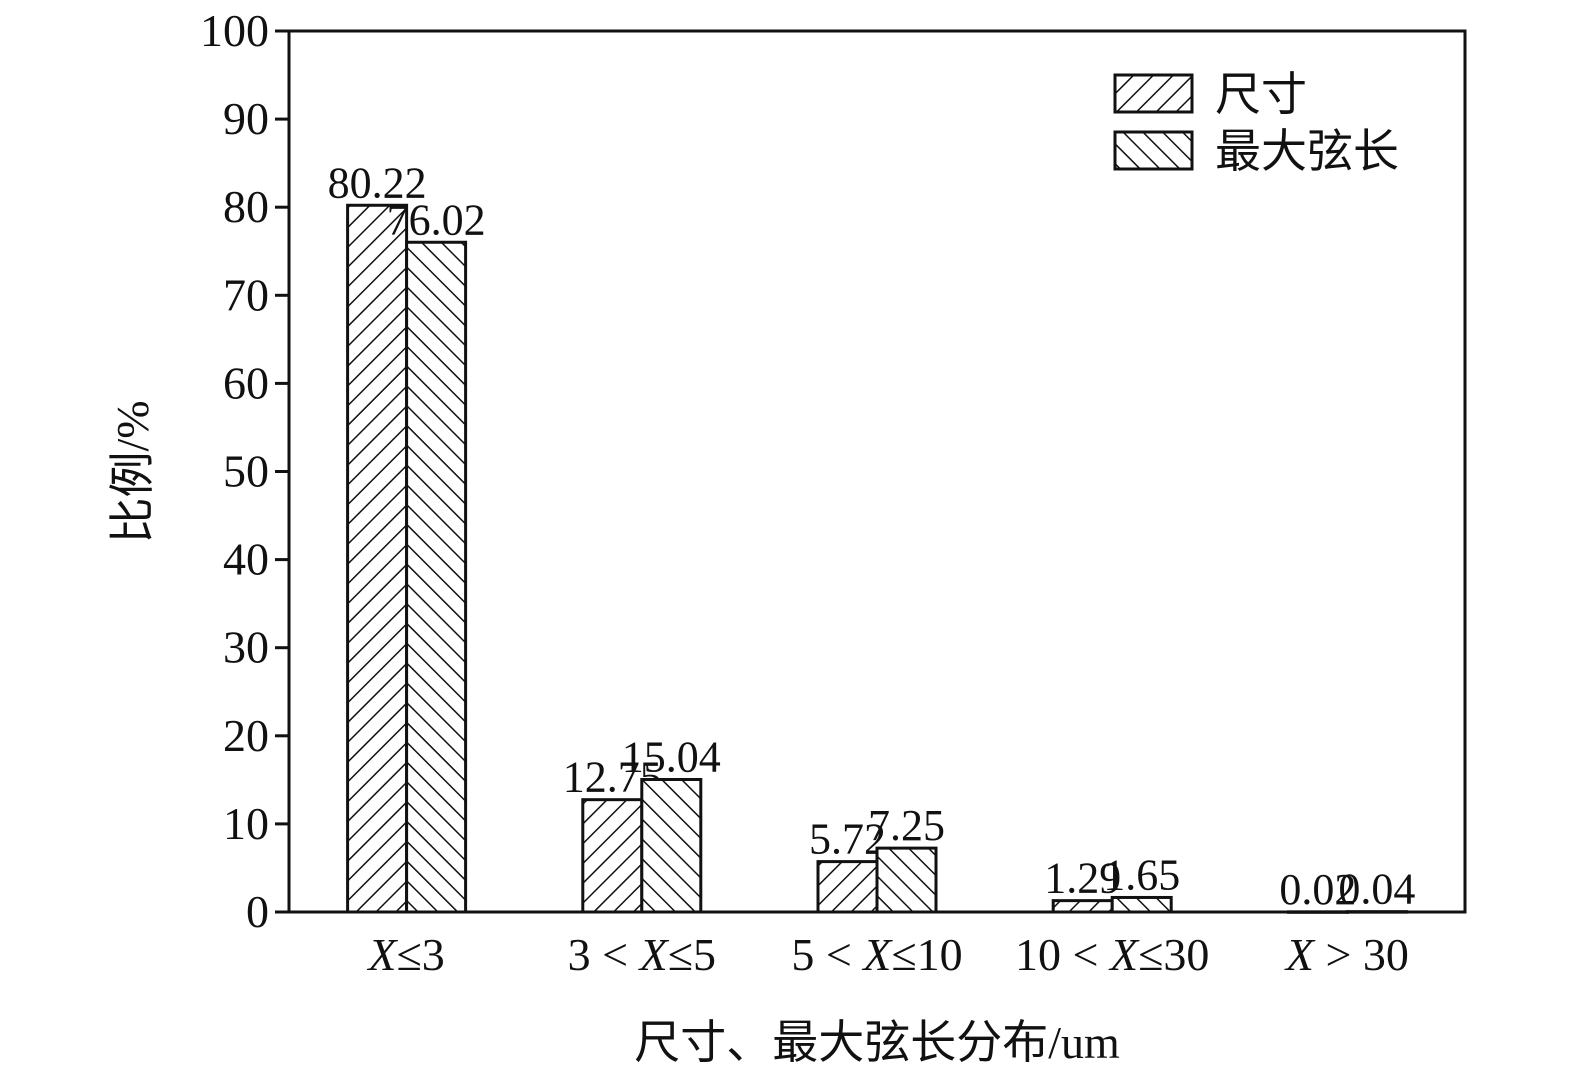  What do you see at coordinates (234, 30) in the screenshot?
I see `y-tick-label: 100` at bounding box center [234, 30].